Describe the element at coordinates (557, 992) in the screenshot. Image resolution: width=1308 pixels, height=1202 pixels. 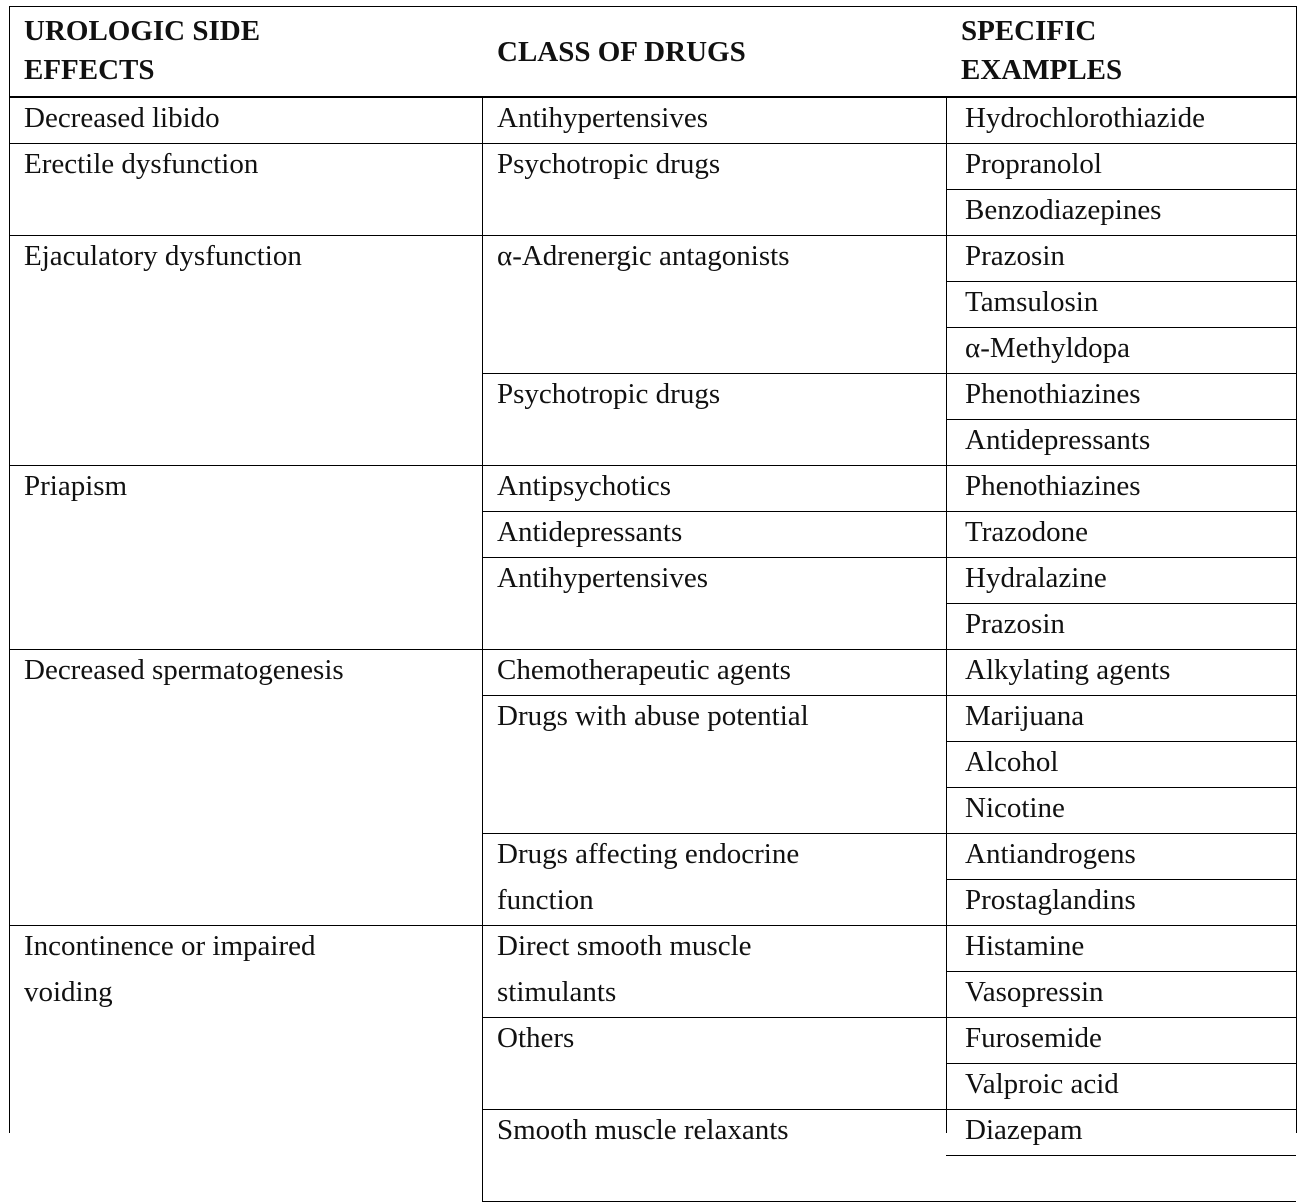
I see `drug-class-label: stimulants` at that location.